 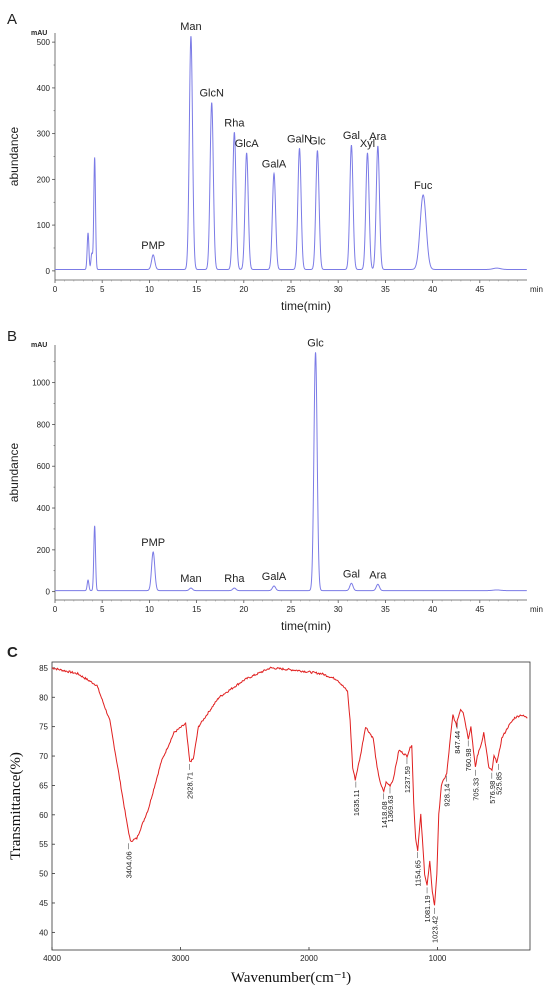 I want to click on peak-label-glca: GlcA, so click(x=247, y=144).